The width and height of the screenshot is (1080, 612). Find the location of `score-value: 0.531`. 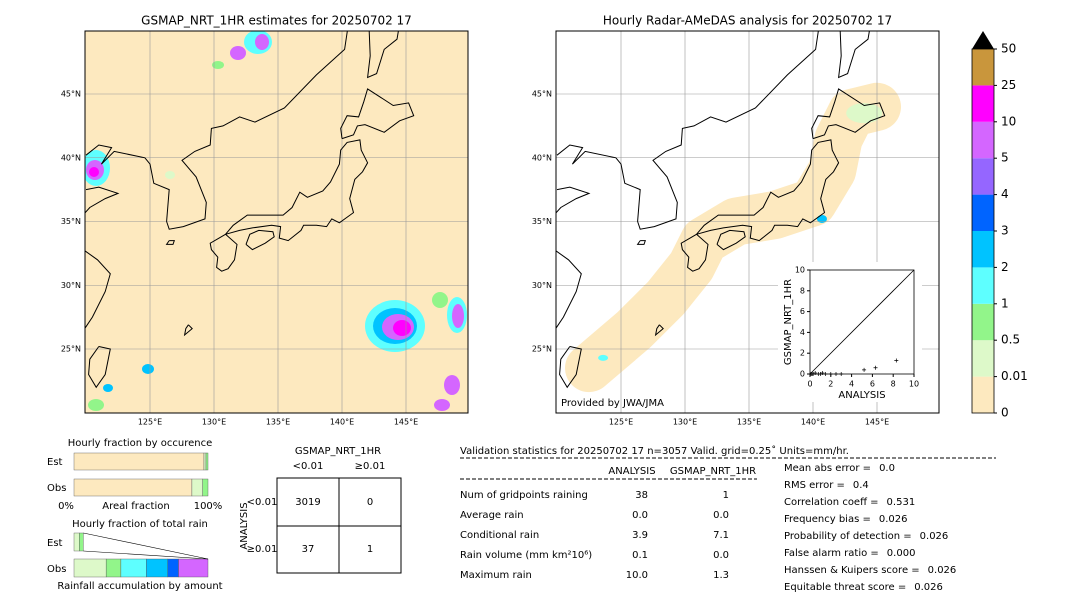

score-value: 0.531 is located at coordinates (901, 502).